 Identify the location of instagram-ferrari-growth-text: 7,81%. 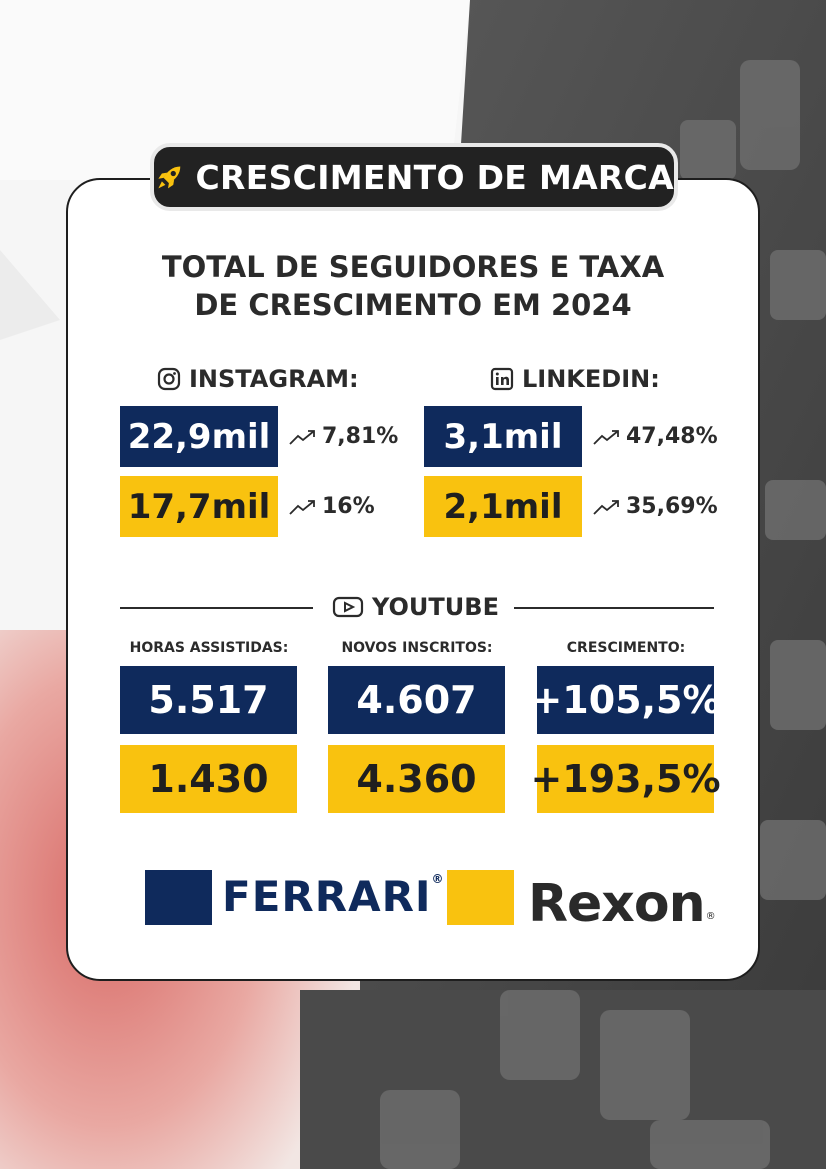
(360, 436).